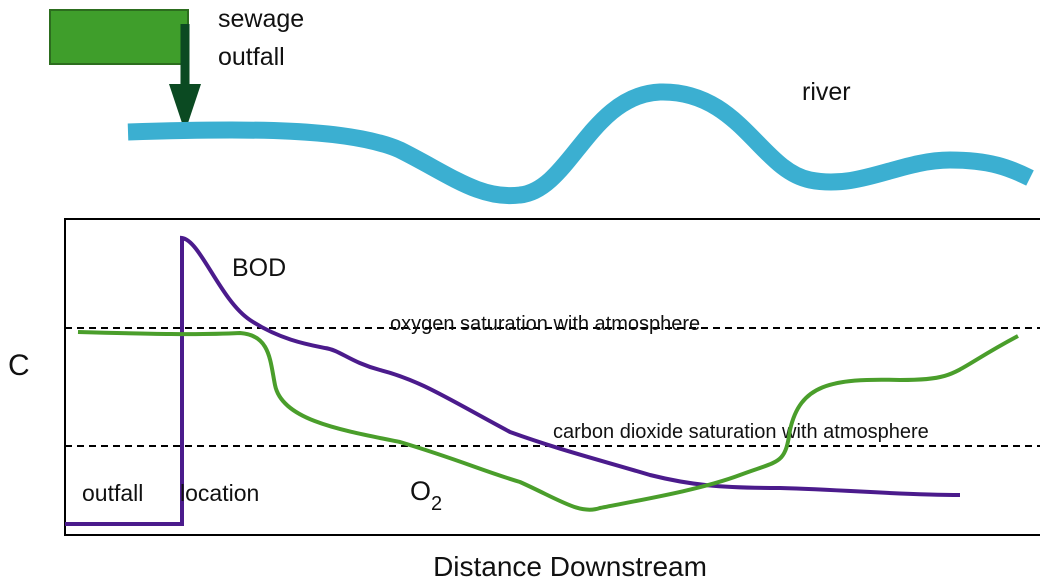 Image resolution: width=1056 pixels, height=582 pixels. Describe the element at coordinates (119, 37) in the screenshot. I see `outfall-pipe` at that location.